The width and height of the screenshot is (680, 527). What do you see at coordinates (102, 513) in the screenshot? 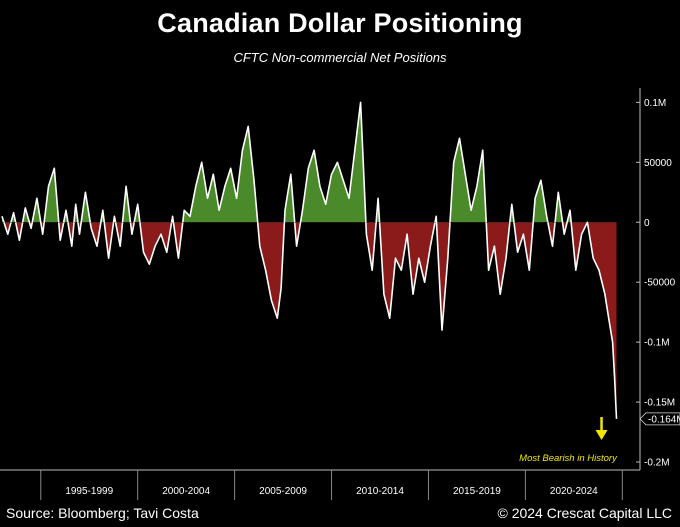
I see `source-note: Source: Bloomberg; Tavi Costa` at bounding box center [102, 513].